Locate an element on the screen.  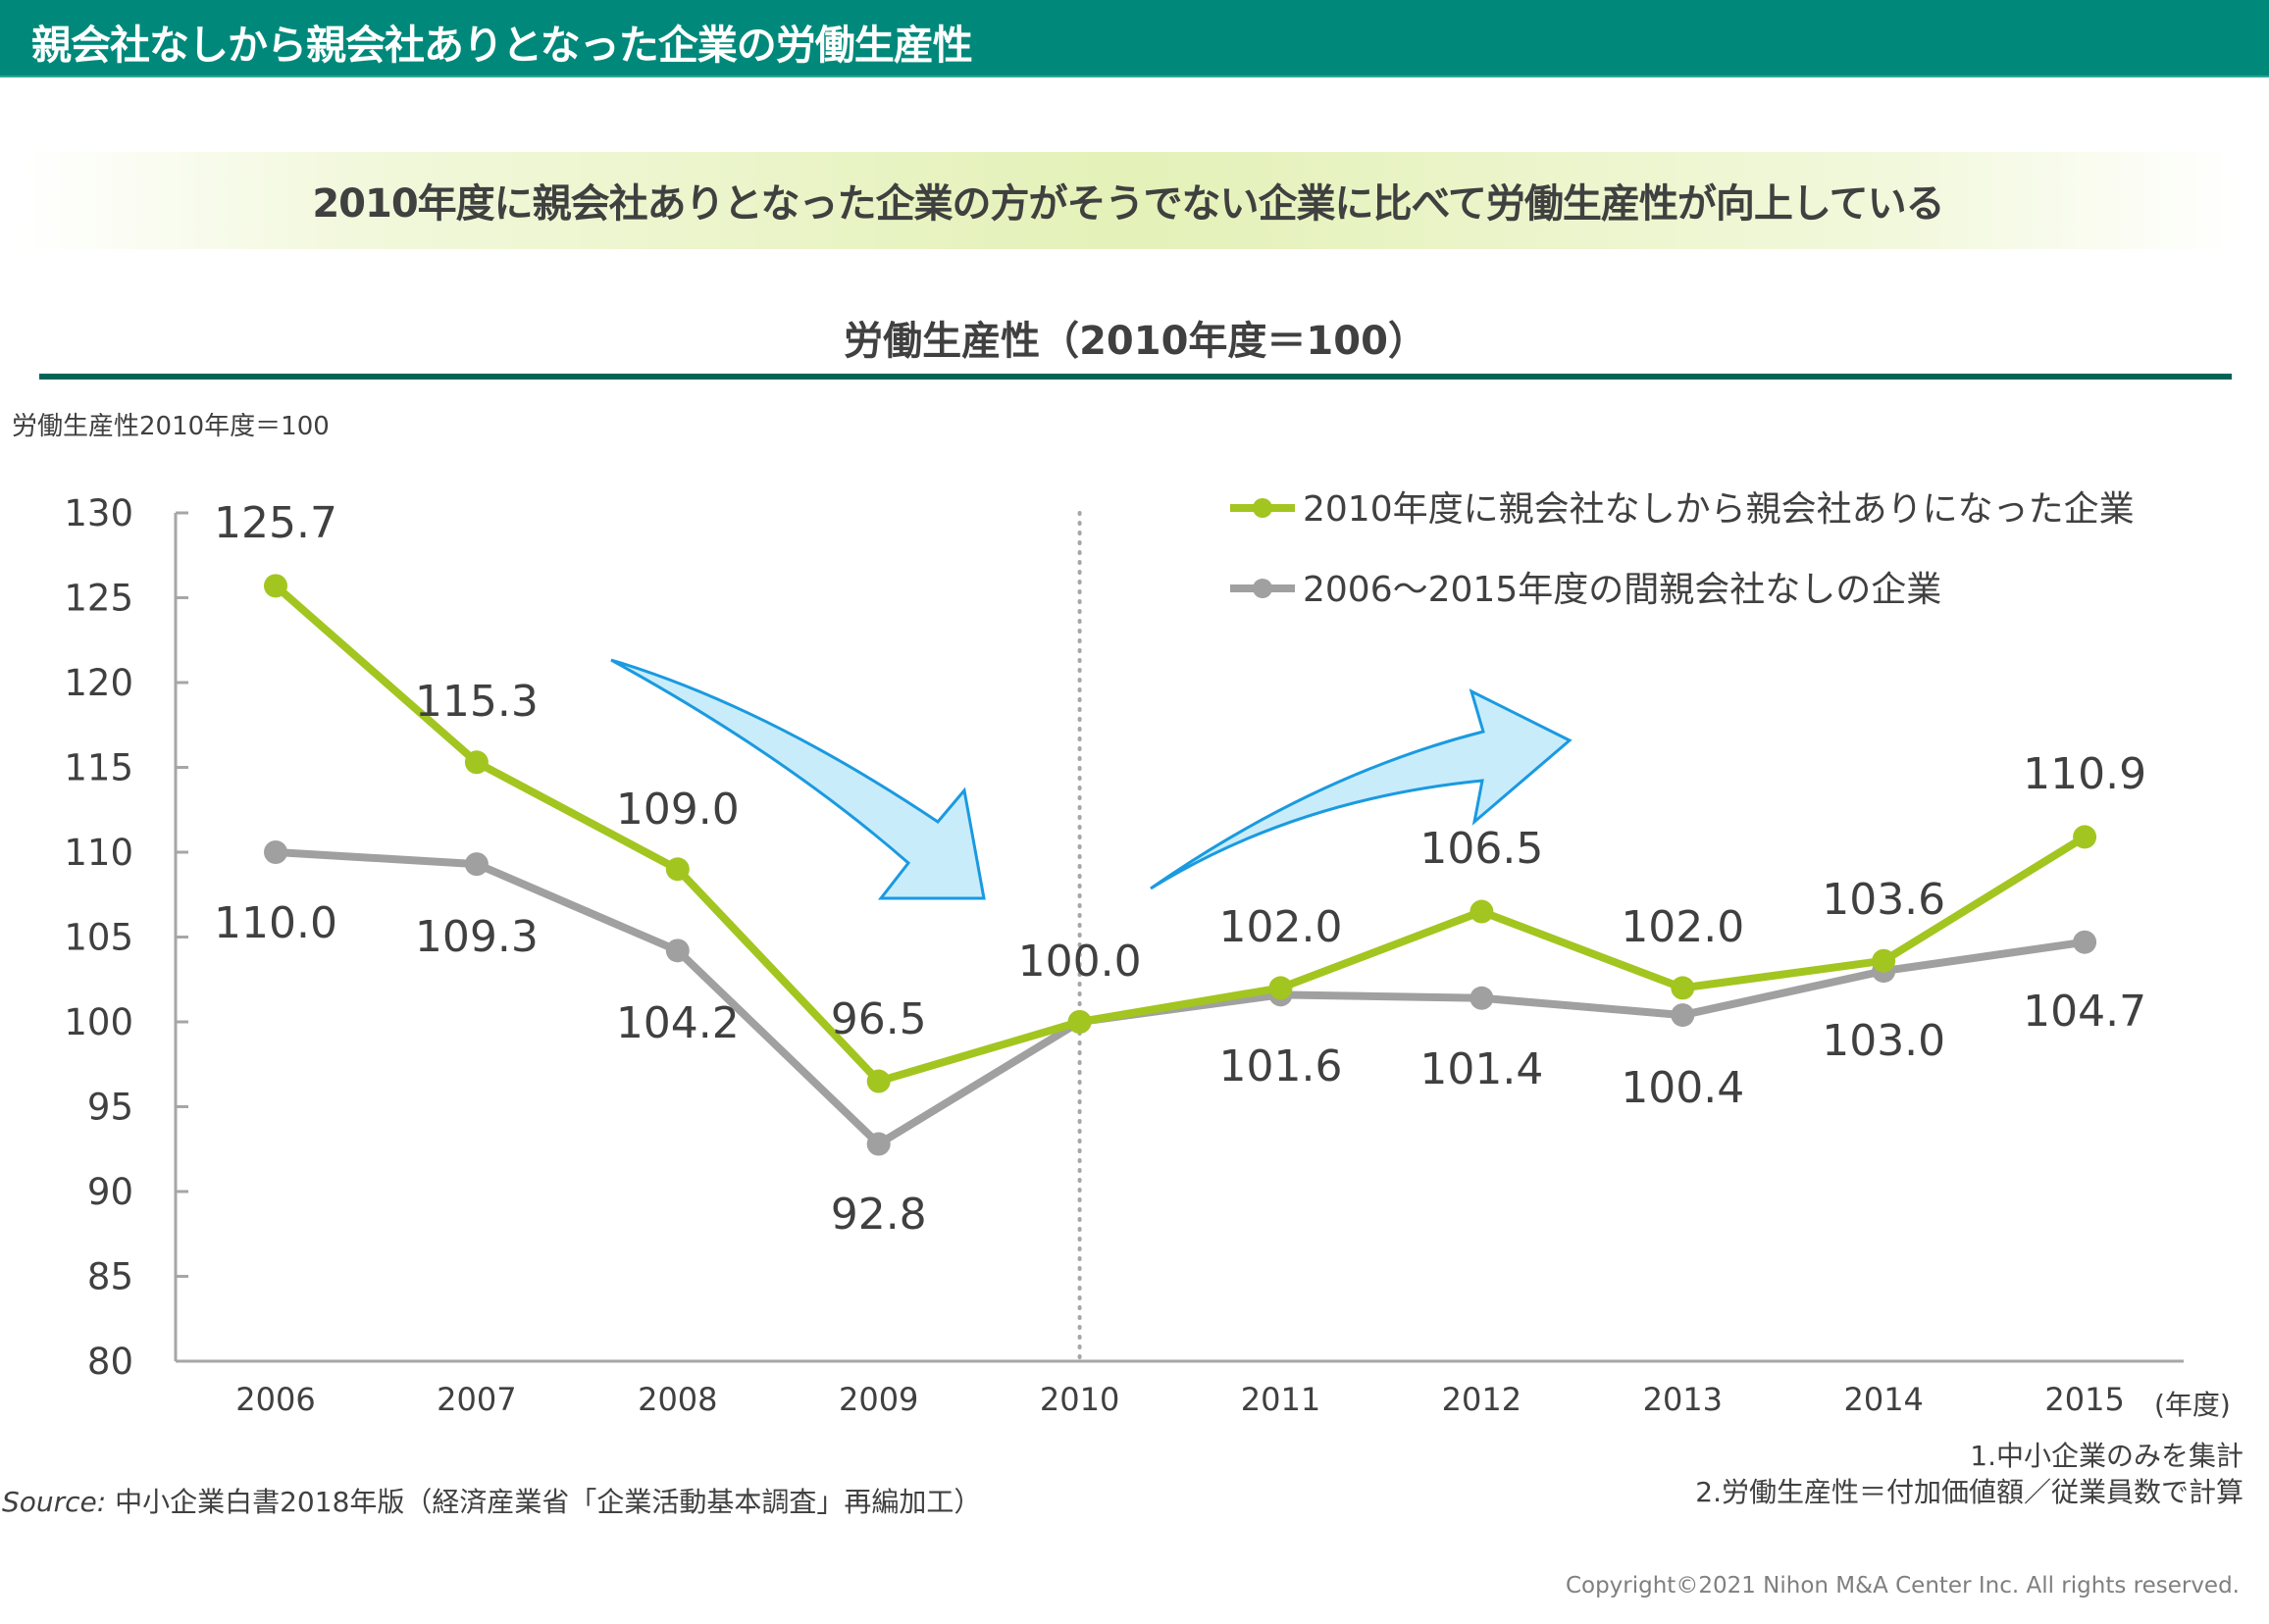
data-label-gray: 110.0 is located at coordinates (275, 923).